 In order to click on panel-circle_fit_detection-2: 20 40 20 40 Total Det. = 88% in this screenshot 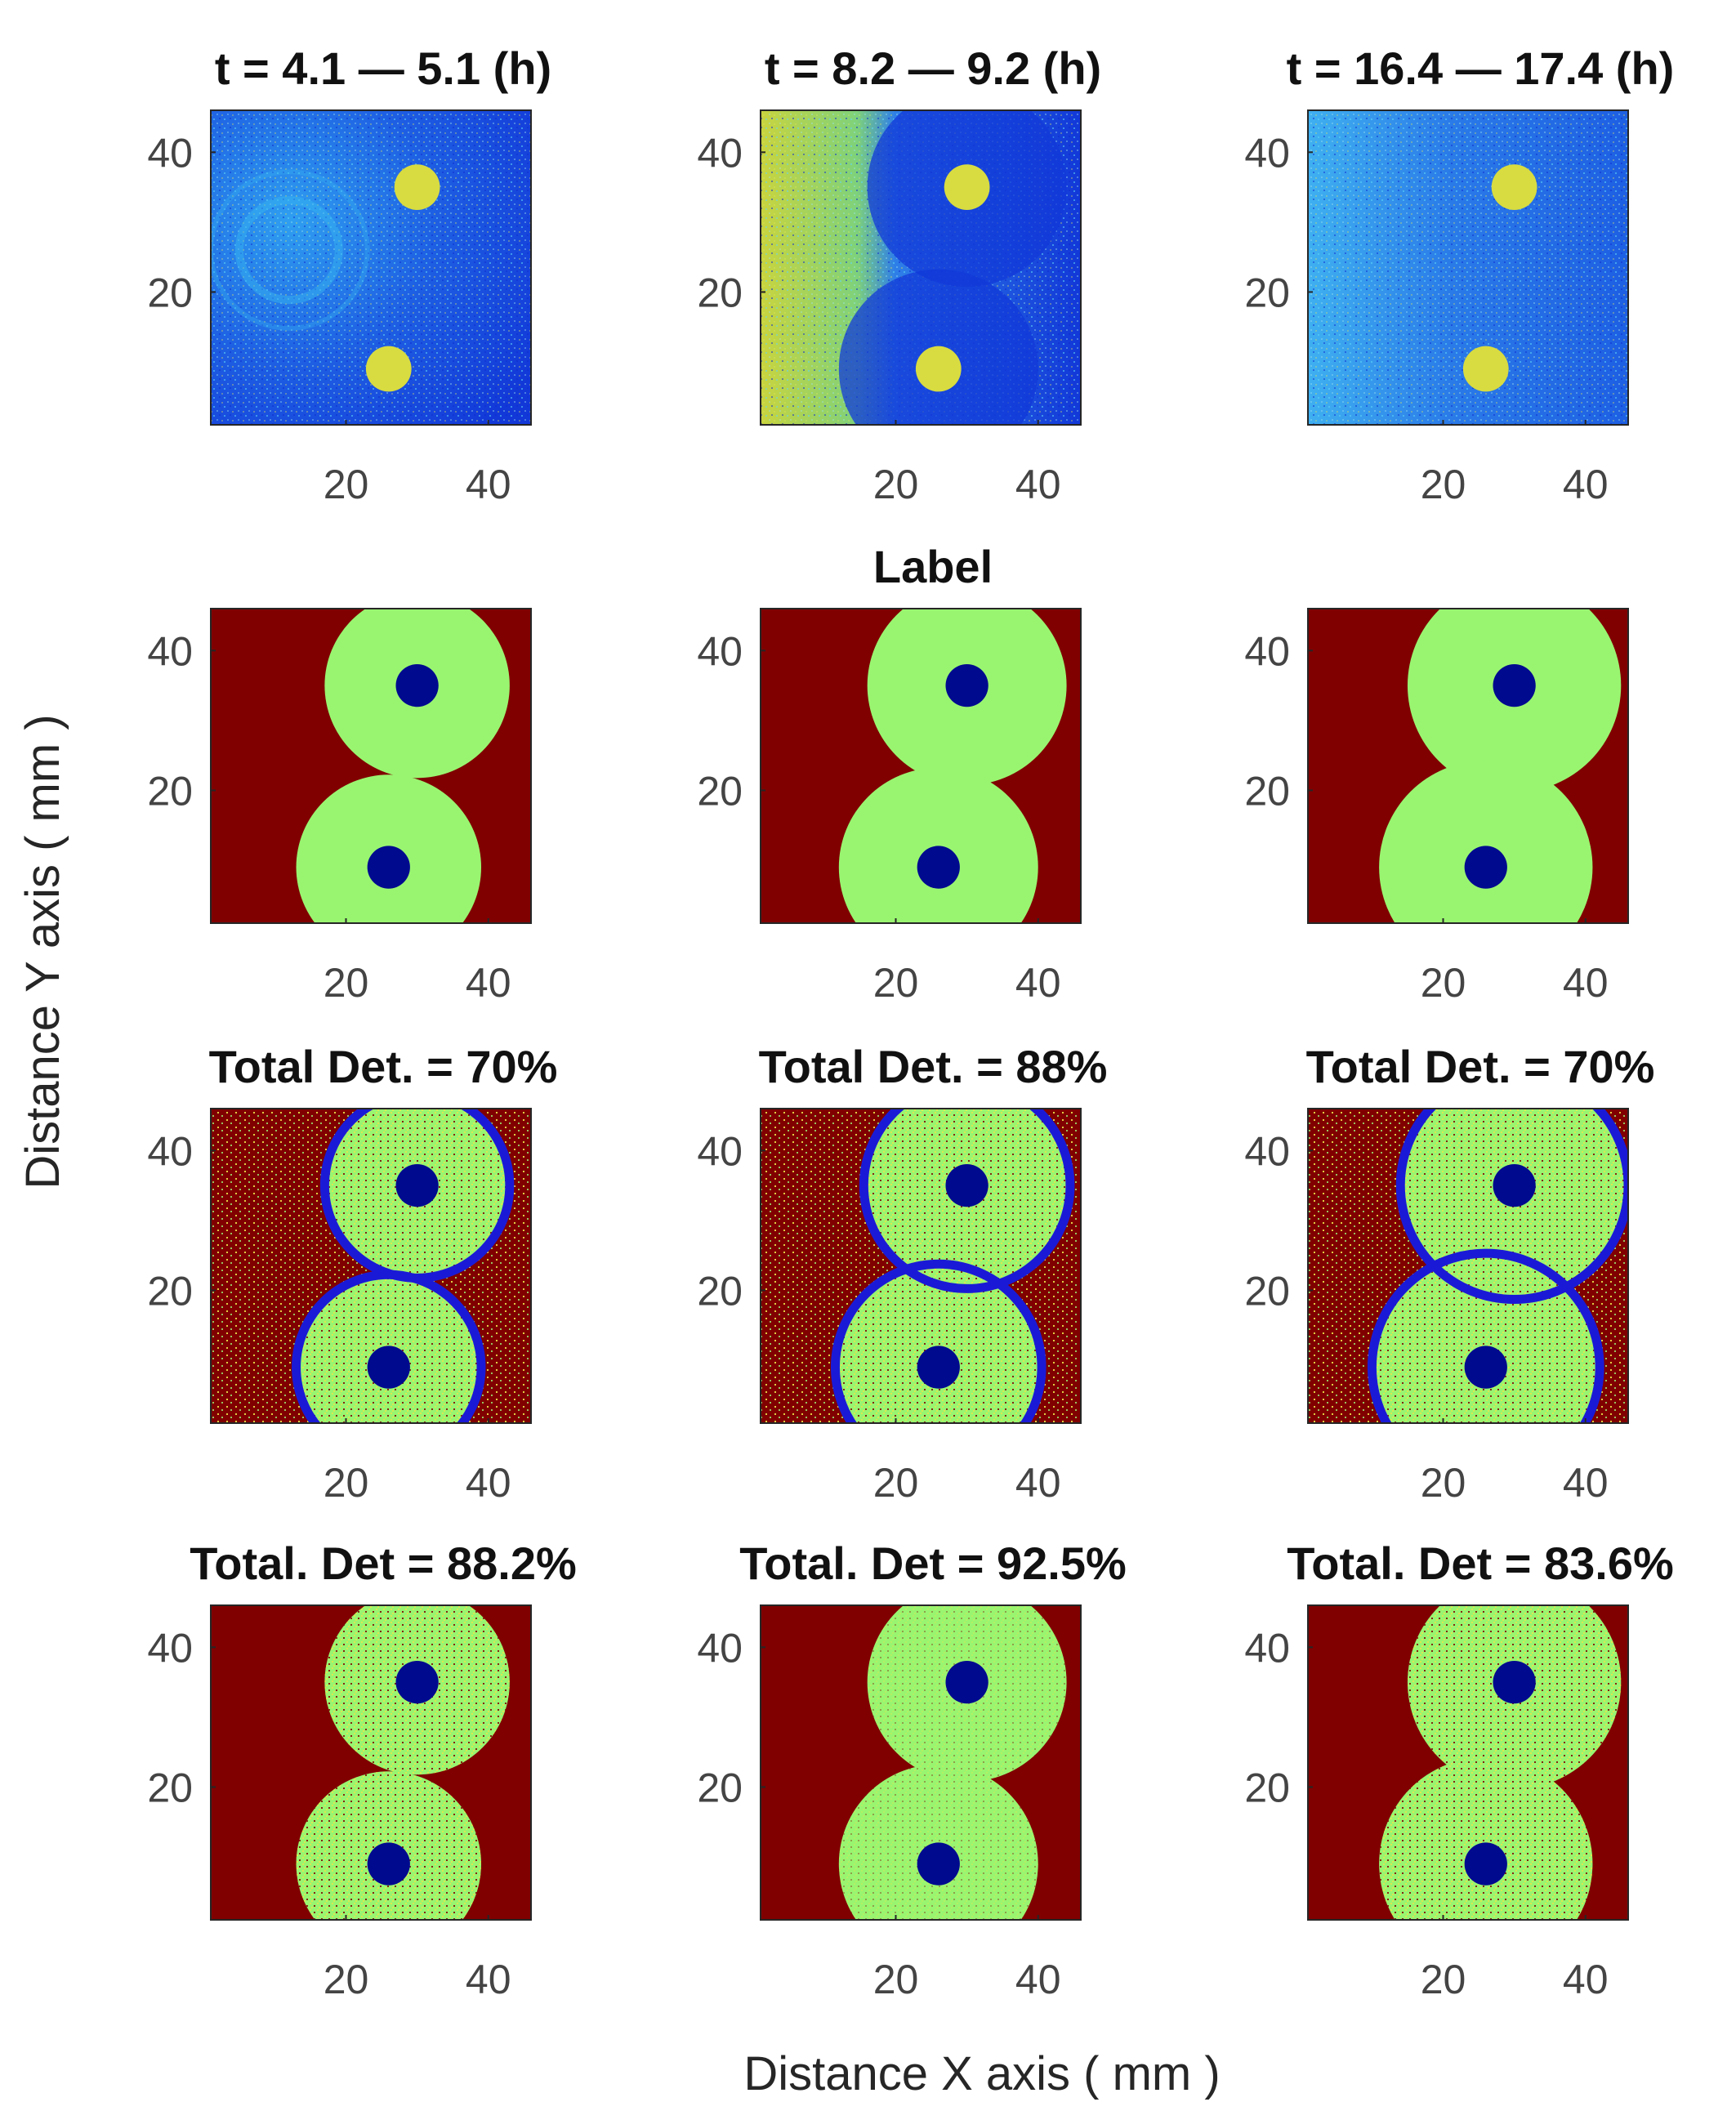, I will do `click(902, 1273)`.